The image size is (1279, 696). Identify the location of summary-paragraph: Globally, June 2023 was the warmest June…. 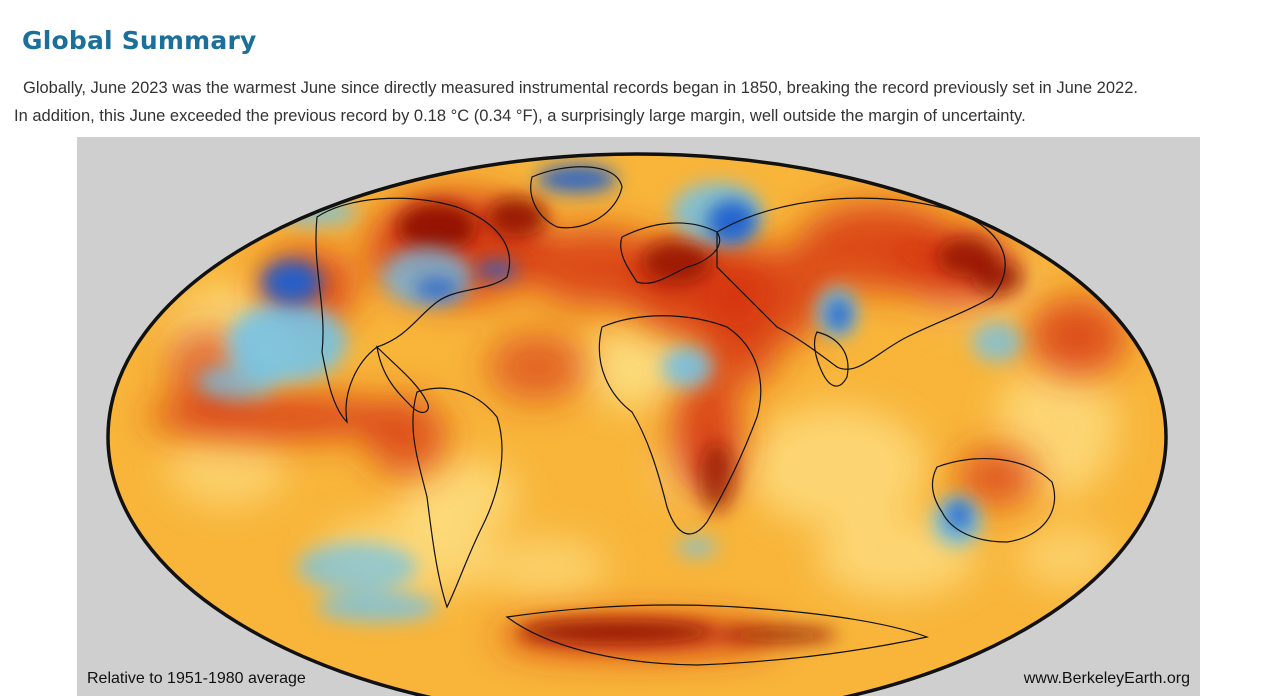
(644, 102).